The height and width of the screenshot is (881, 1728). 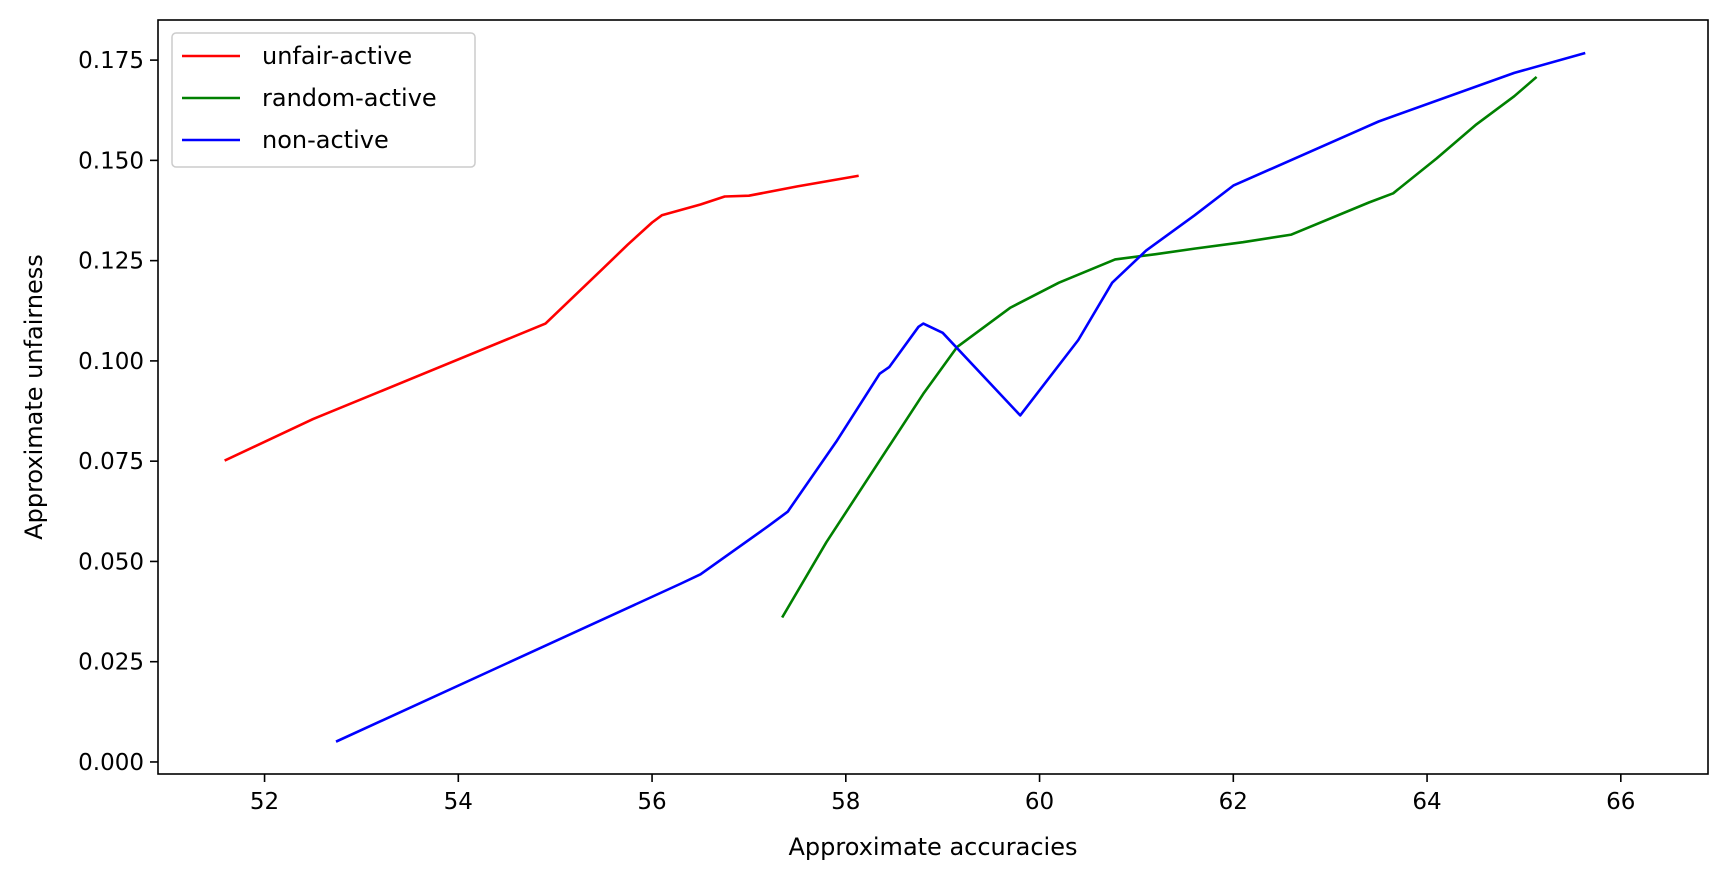 I want to click on x-tick-label: 66, so click(x=1620, y=802).